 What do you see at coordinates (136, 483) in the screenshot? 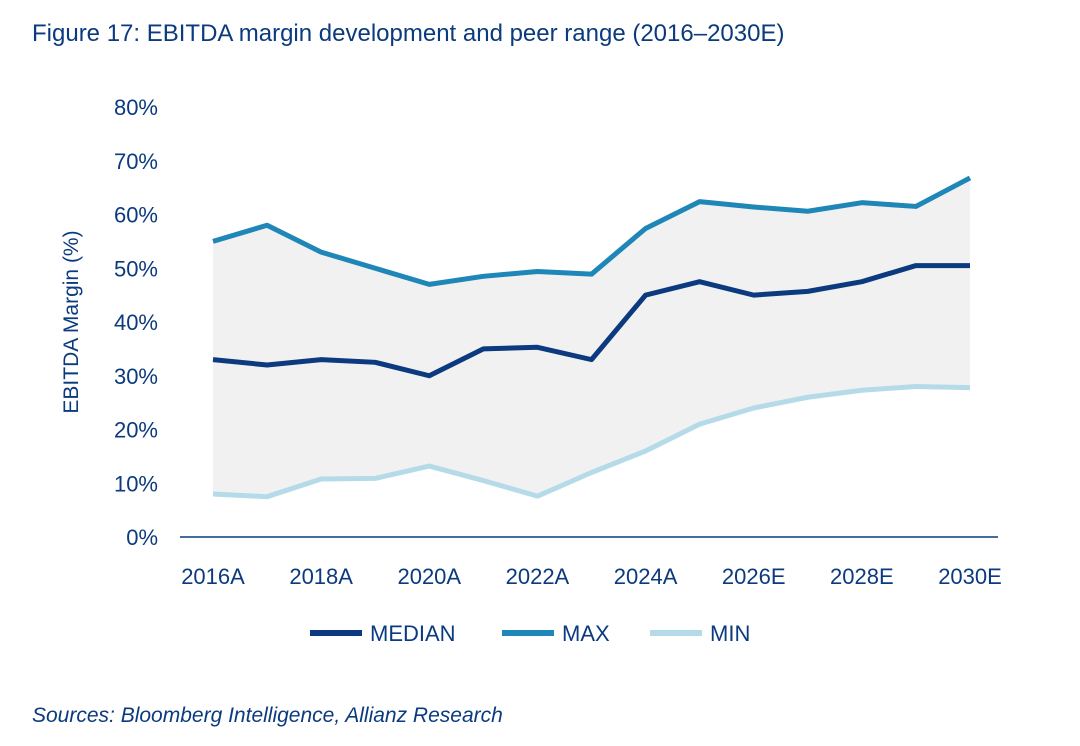
I see `y-tick-label: 10%` at bounding box center [136, 483].